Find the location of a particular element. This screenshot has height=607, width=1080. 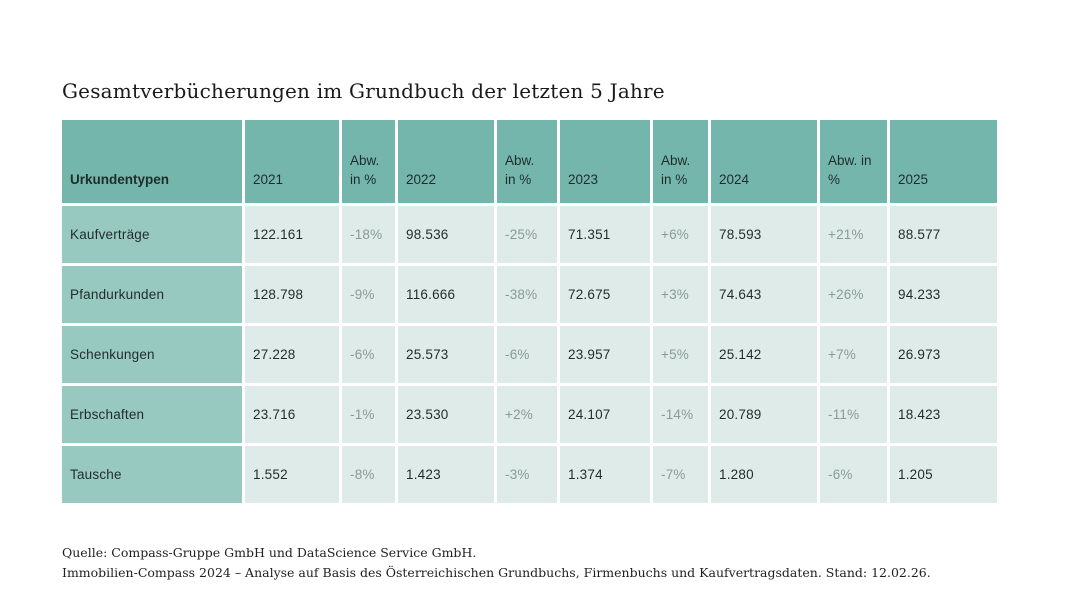

cell-value: 27.228 is located at coordinates (292, 354).